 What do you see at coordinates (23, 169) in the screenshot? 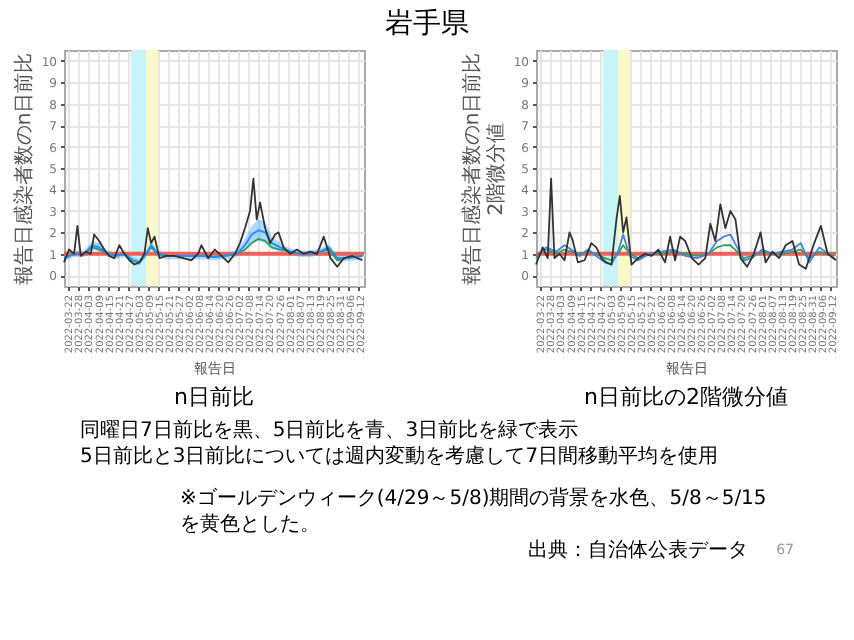
I see `y-axis-title: 報告日感染者数のn日前比` at bounding box center [23, 169].